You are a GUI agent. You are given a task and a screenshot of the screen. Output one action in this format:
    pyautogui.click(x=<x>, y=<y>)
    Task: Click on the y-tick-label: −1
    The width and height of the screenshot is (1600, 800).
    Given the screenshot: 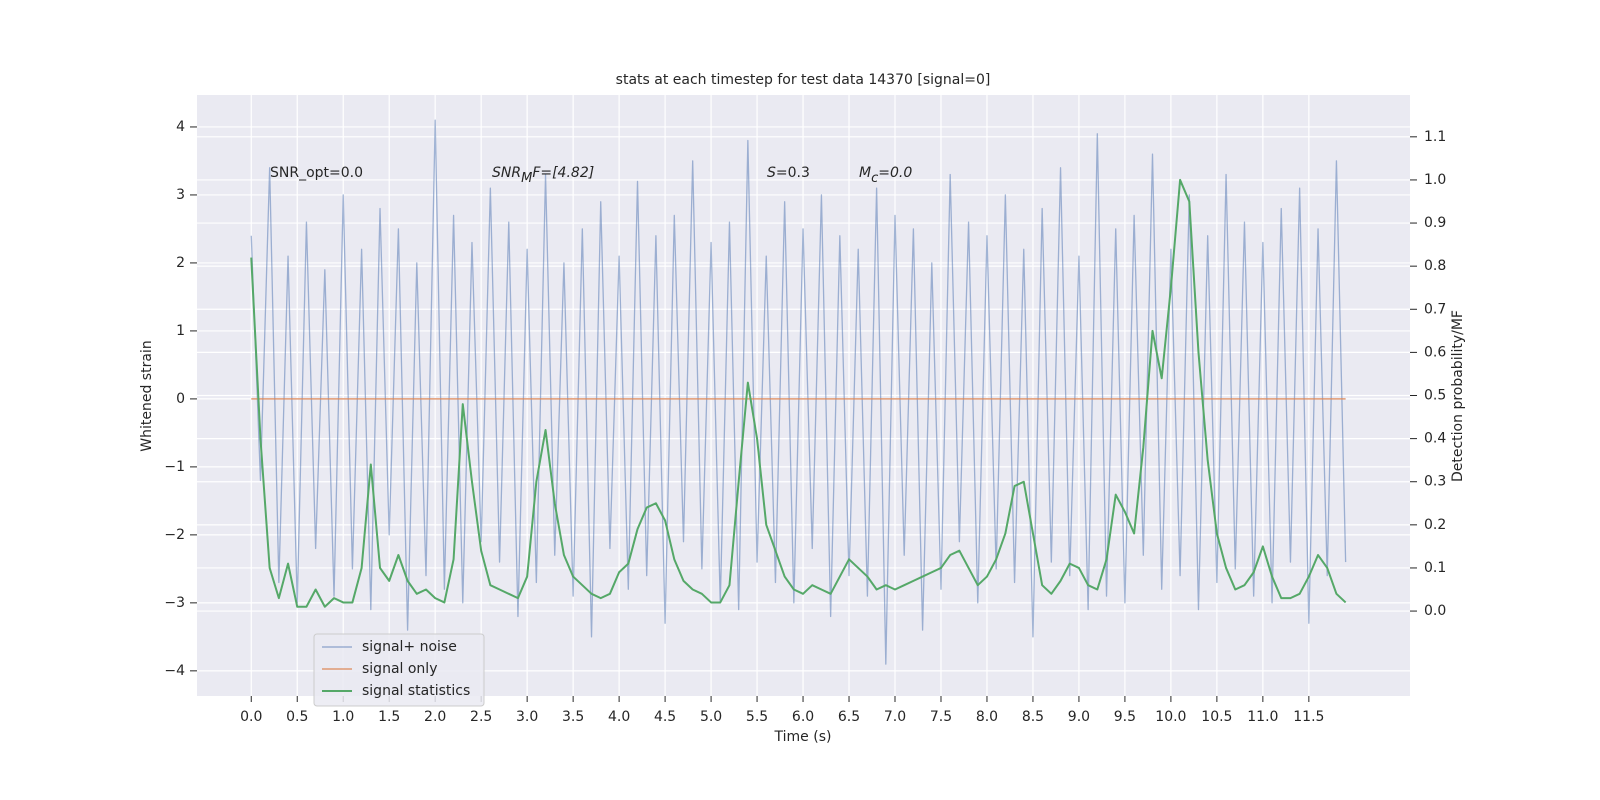 What is the action you would take?
    pyautogui.click(x=174, y=467)
    